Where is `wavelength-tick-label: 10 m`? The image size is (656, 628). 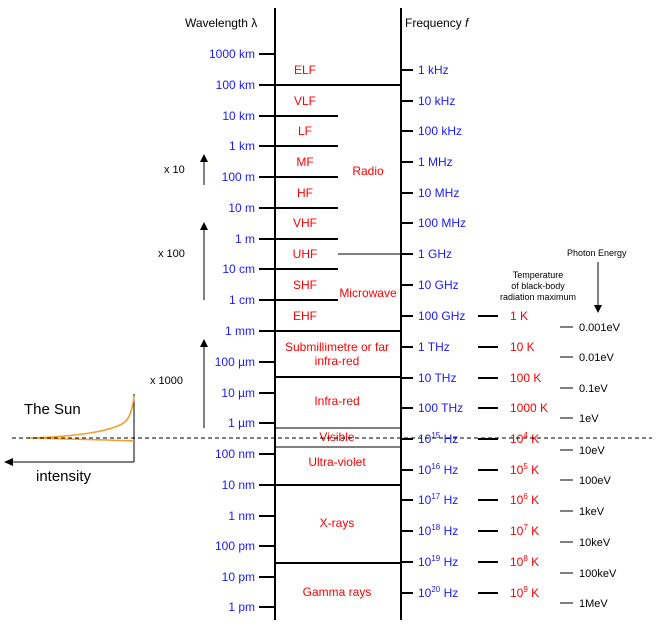 wavelength-tick-label: 10 m is located at coordinates (241, 208).